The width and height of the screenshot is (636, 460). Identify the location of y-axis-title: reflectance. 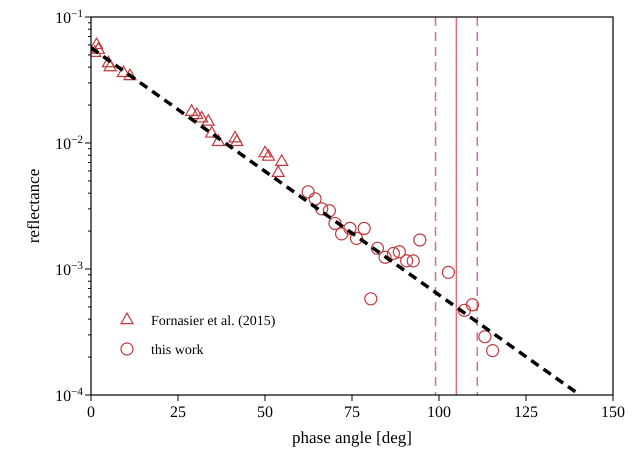
(33, 206).